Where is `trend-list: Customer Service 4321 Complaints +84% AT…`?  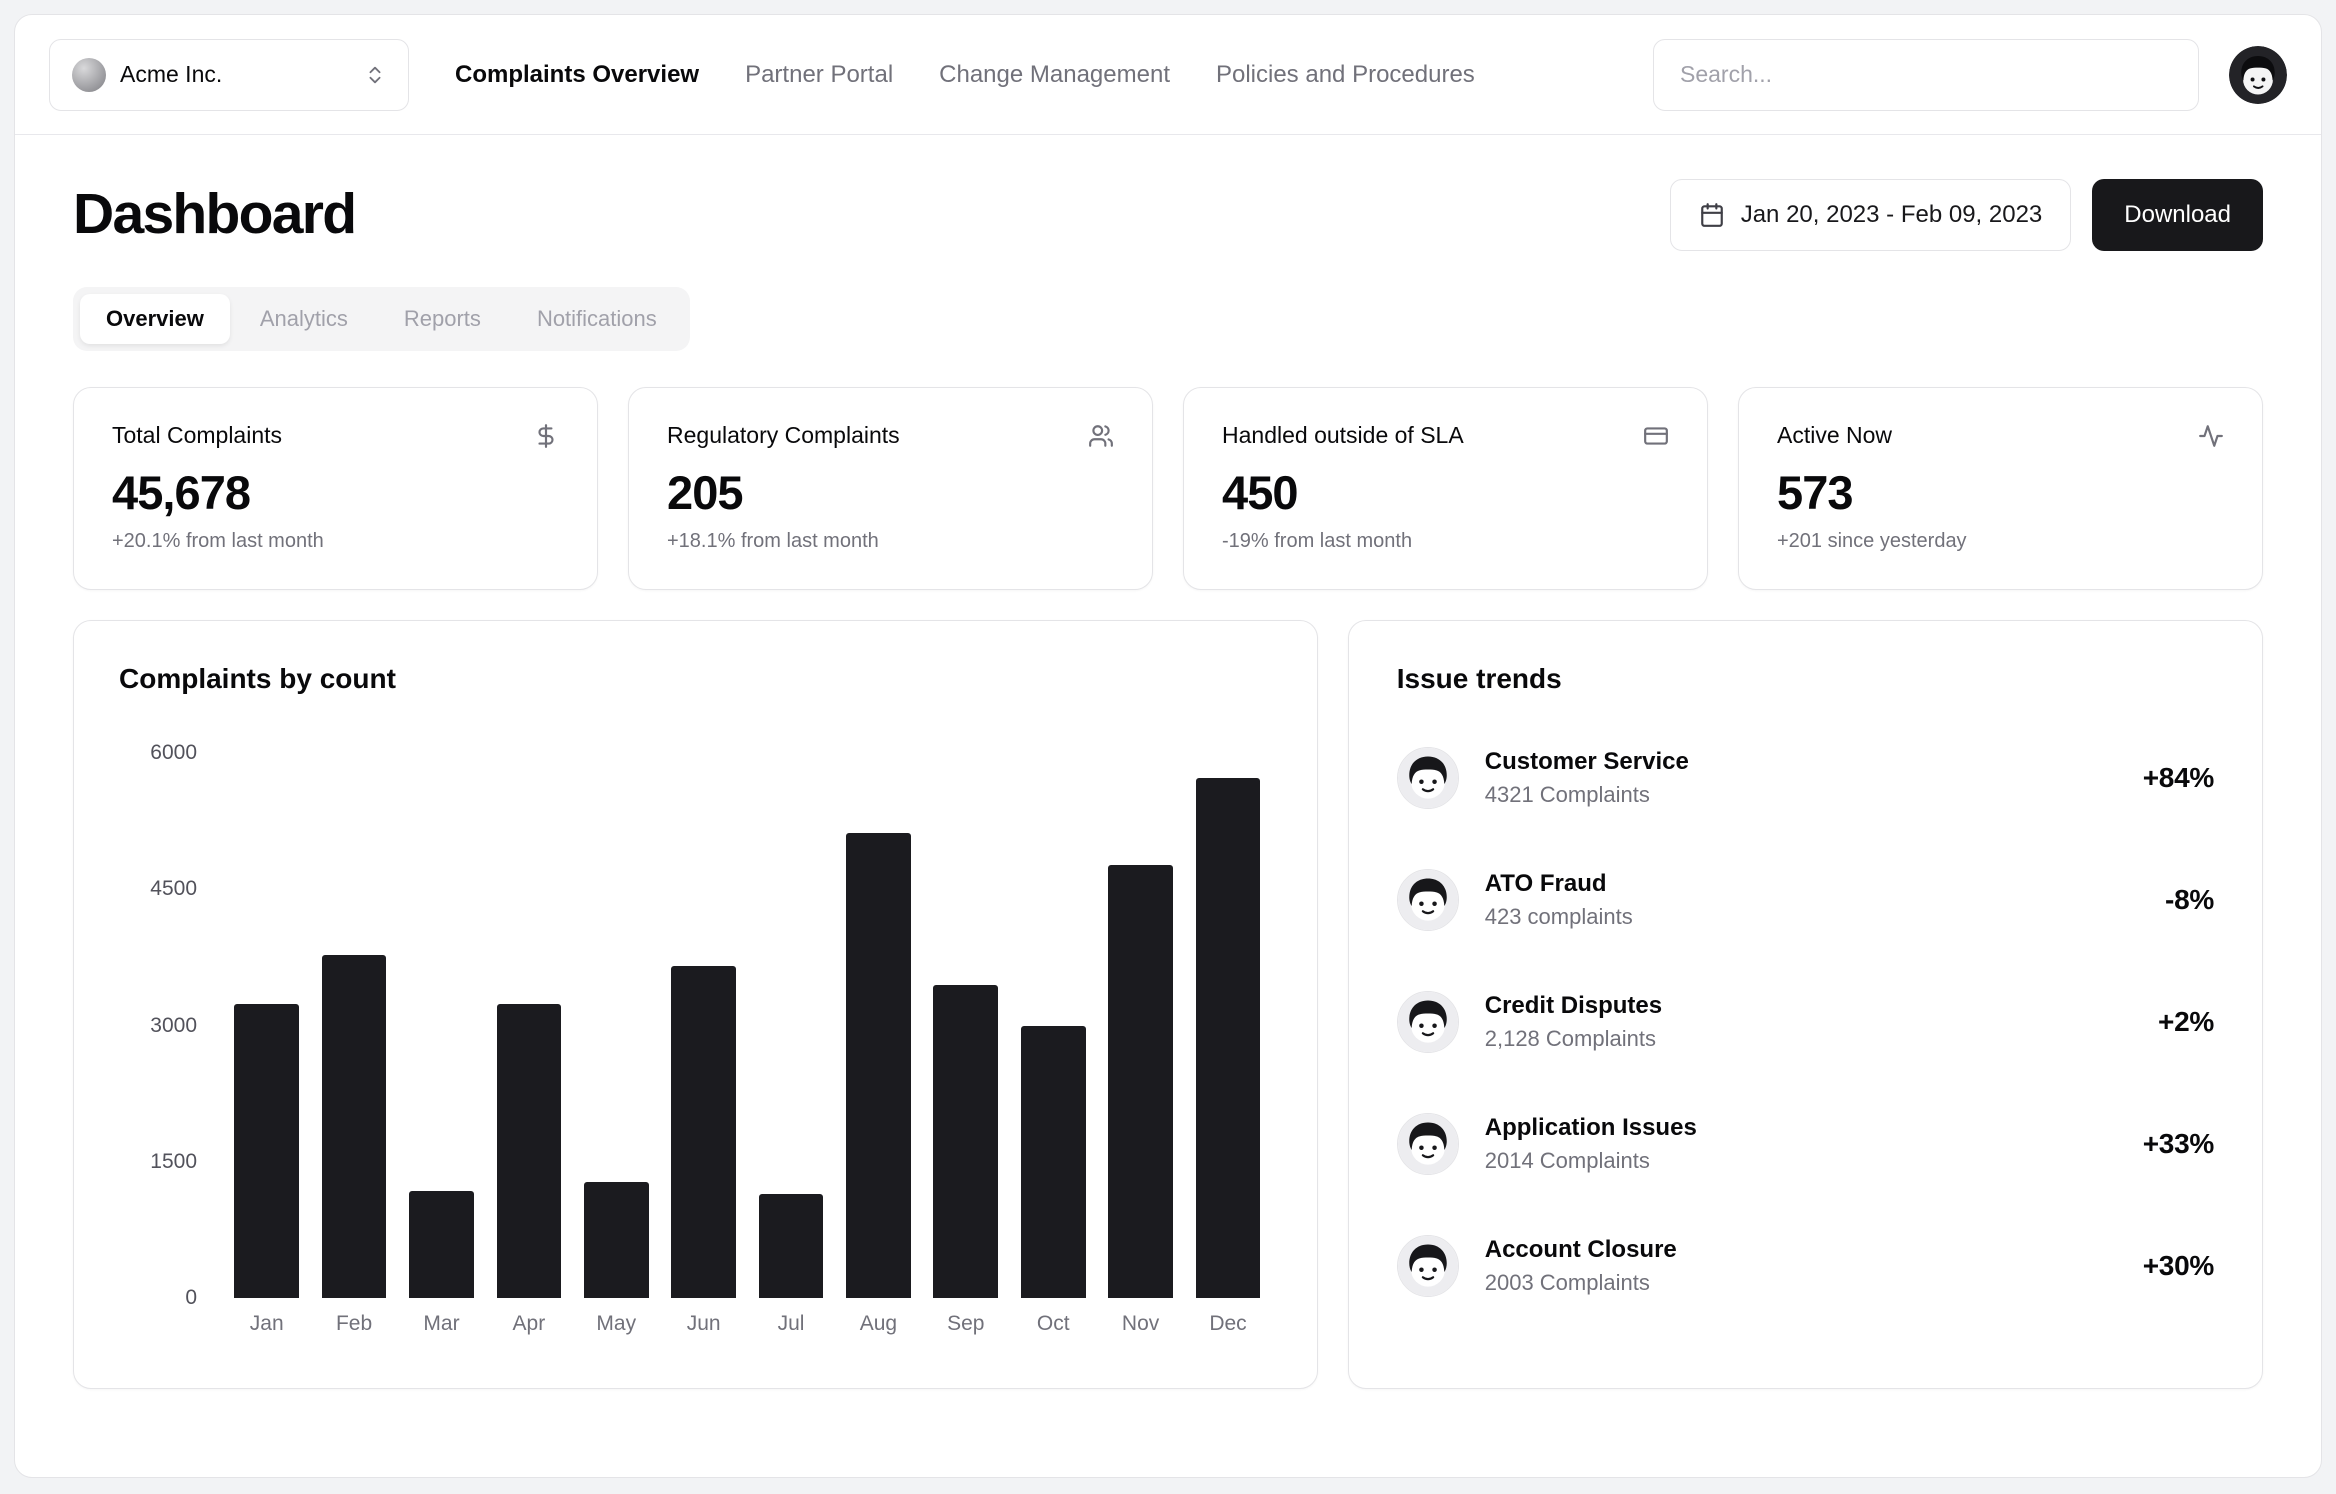
trend-list: Customer Service 4321 Complaints +84% AT… is located at coordinates (1805, 1022).